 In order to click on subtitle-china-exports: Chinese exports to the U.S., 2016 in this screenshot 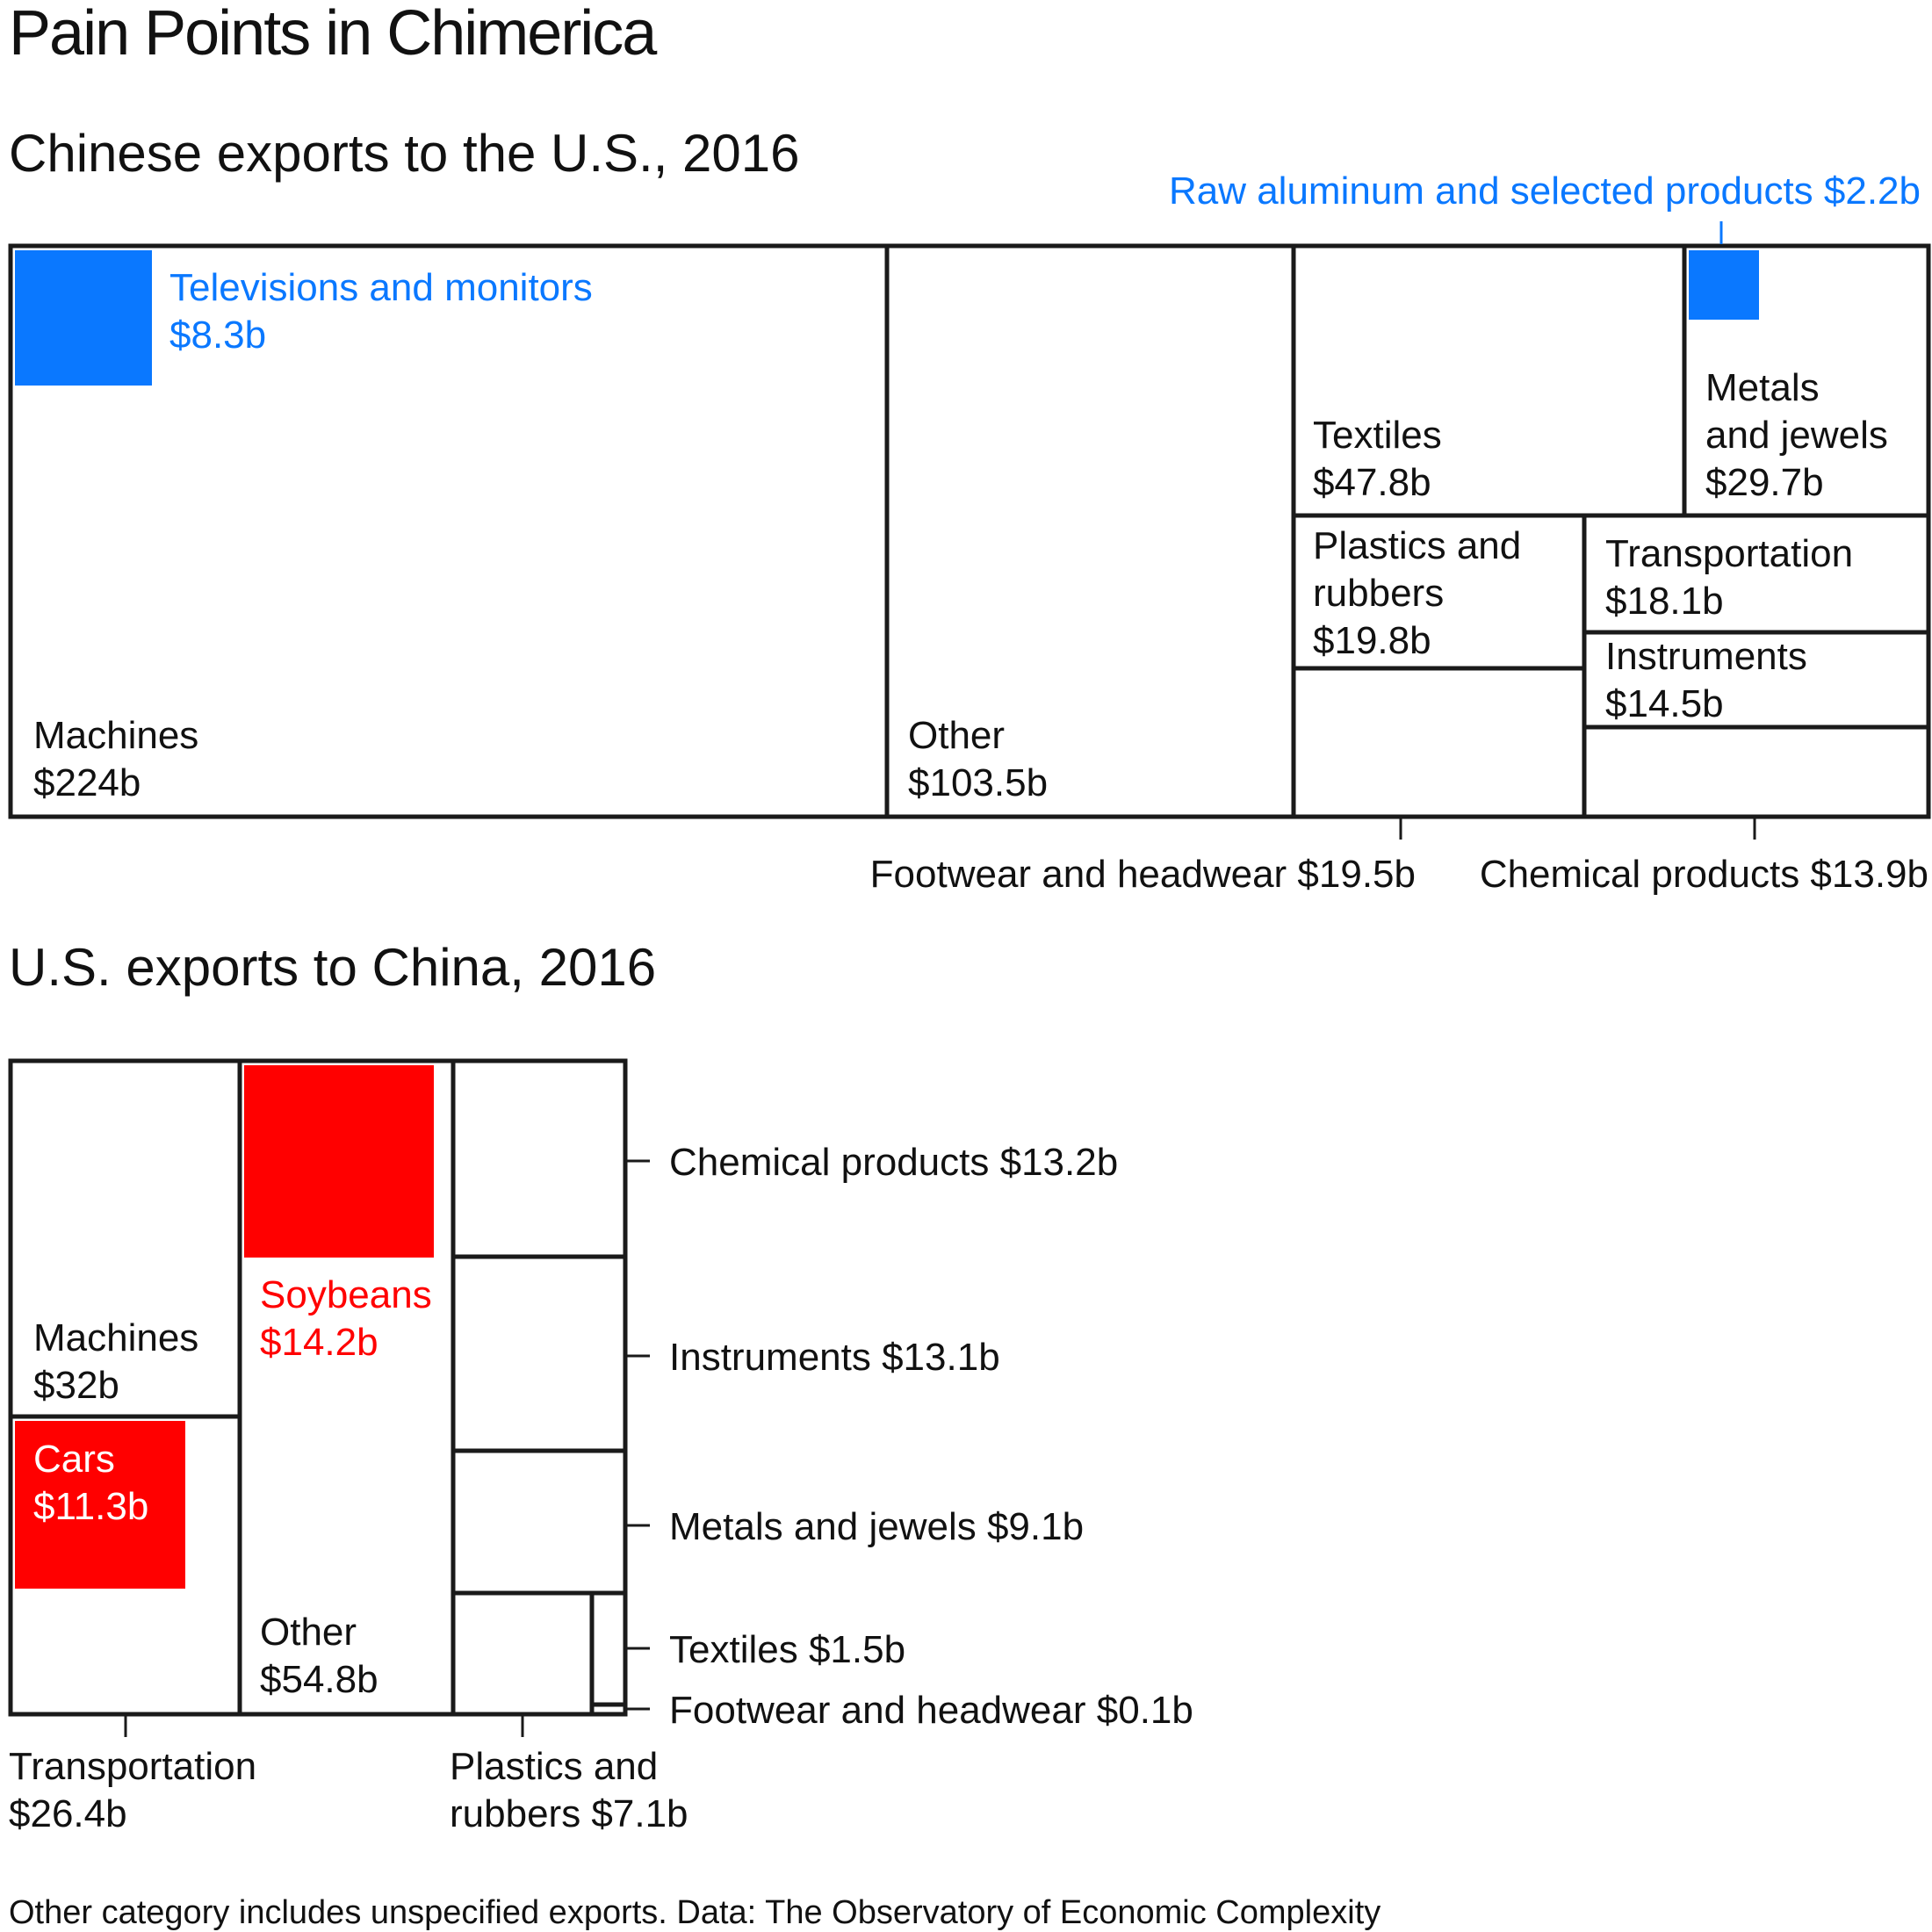, I will do `click(405, 154)`.